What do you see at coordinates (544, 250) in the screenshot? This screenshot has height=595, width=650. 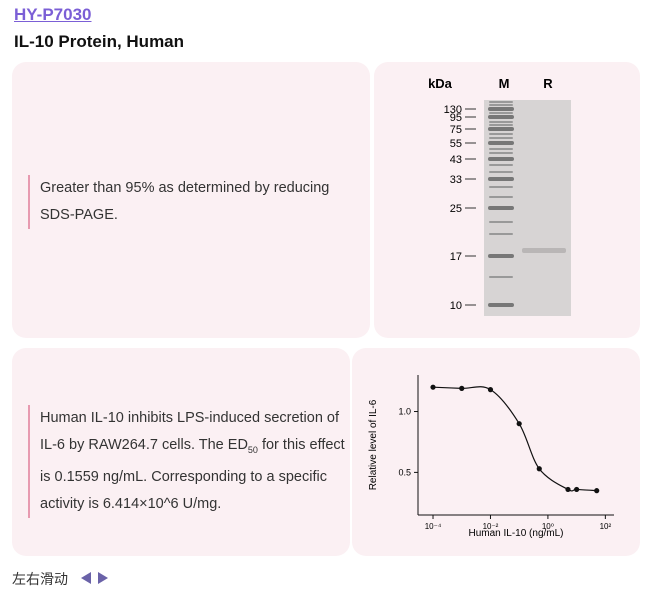 I see `sample-band` at bounding box center [544, 250].